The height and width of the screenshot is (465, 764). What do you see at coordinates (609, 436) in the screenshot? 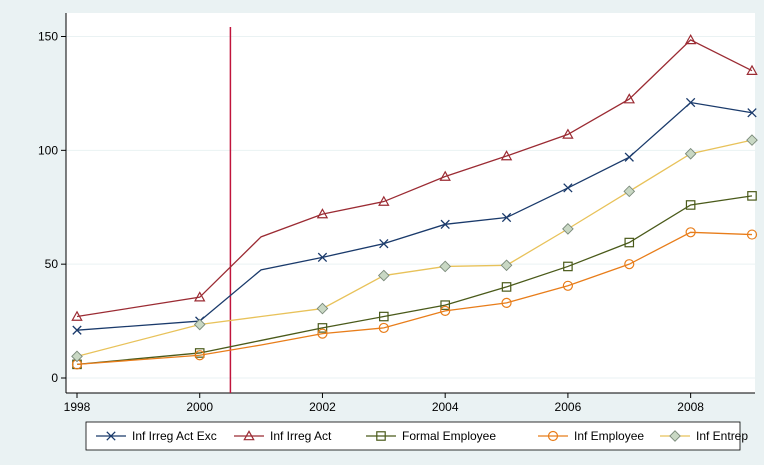
I see `legend-label: Inf Employee` at bounding box center [609, 436].